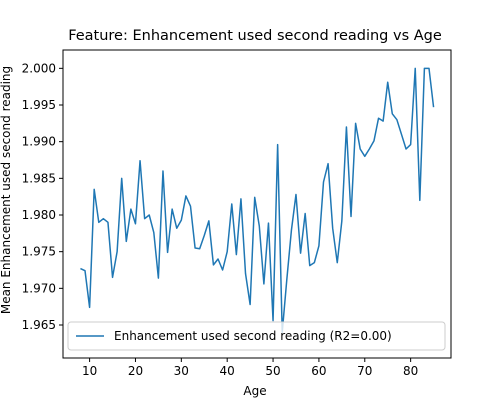 The image size is (500, 400). I want to click on y-tick-label-1: 1.970, so click(39, 288).